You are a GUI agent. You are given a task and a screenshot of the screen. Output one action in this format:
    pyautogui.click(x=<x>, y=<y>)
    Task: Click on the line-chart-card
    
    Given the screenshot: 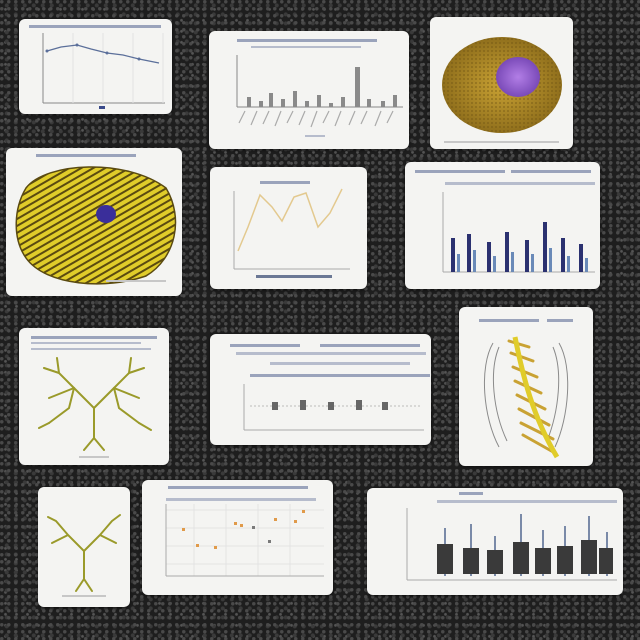 What is the action you would take?
    pyautogui.click(x=95, y=66)
    